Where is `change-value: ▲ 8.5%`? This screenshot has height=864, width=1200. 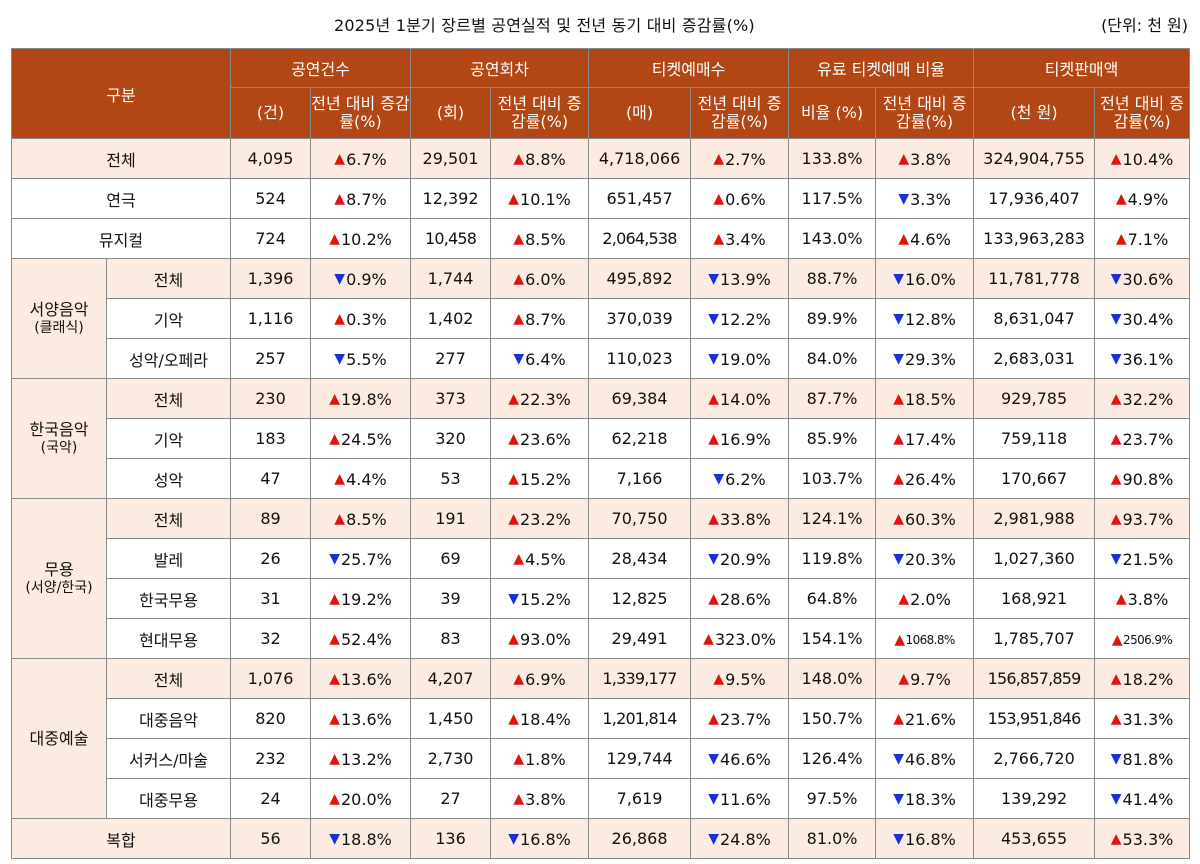 change-value: ▲ 8.5% is located at coordinates (360, 519).